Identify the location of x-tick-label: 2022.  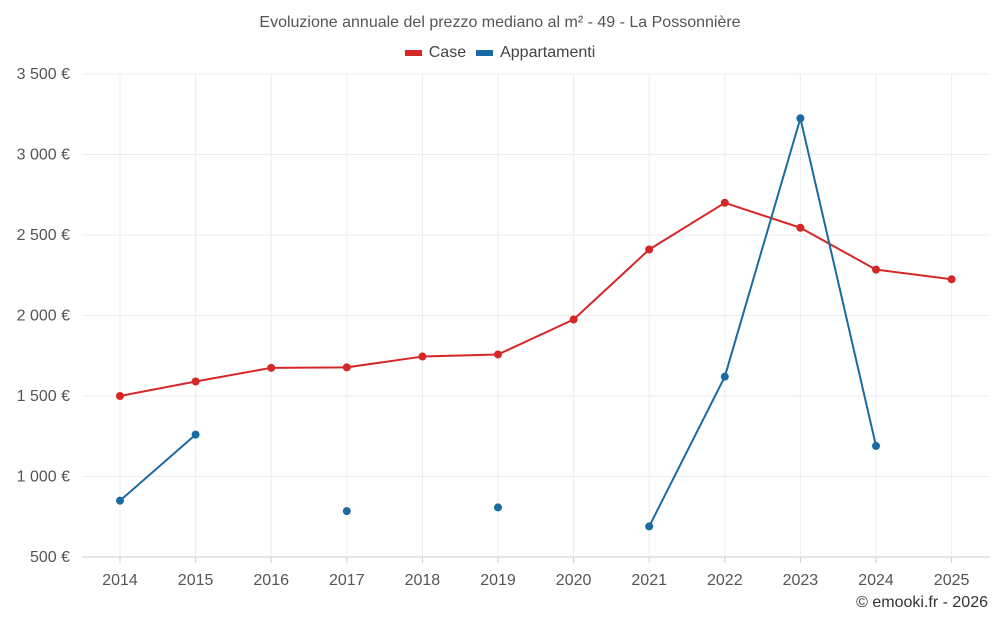
(725, 580).